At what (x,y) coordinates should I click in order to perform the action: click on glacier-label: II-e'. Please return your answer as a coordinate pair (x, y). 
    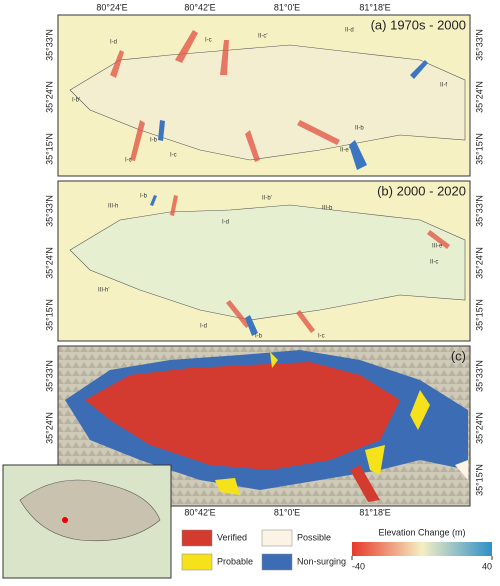
    Looking at the image, I should click on (345, 151).